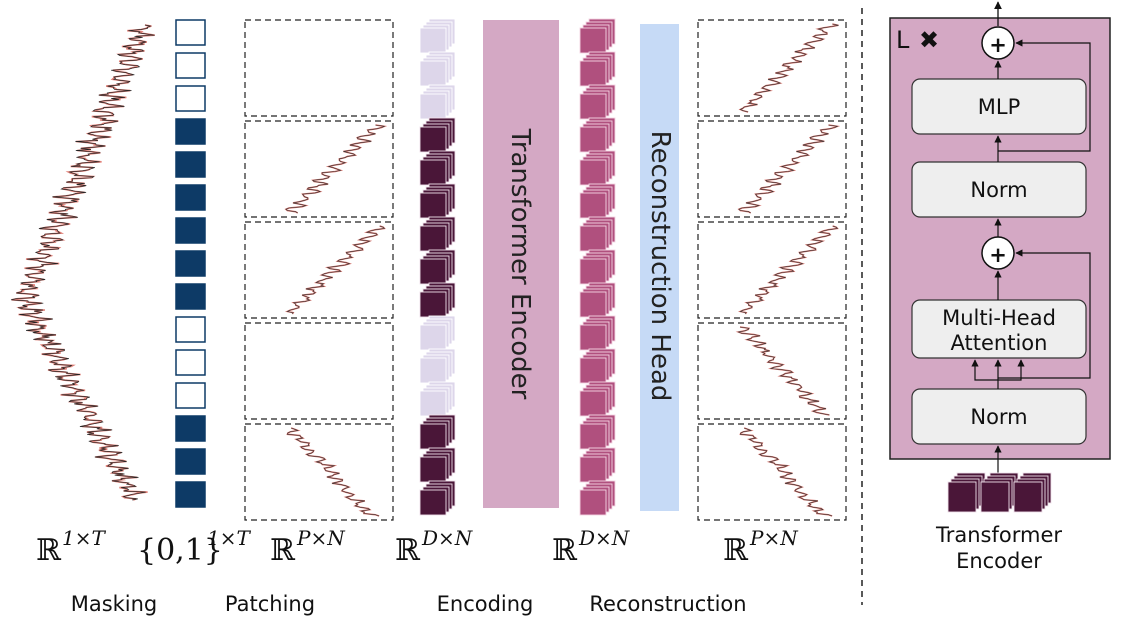 Image resolution: width=1126 pixels, height=639 pixels. Describe the element at coordinates (49, 550) in the screenshot. I see `series-space-symbol: ℝ` at that location.